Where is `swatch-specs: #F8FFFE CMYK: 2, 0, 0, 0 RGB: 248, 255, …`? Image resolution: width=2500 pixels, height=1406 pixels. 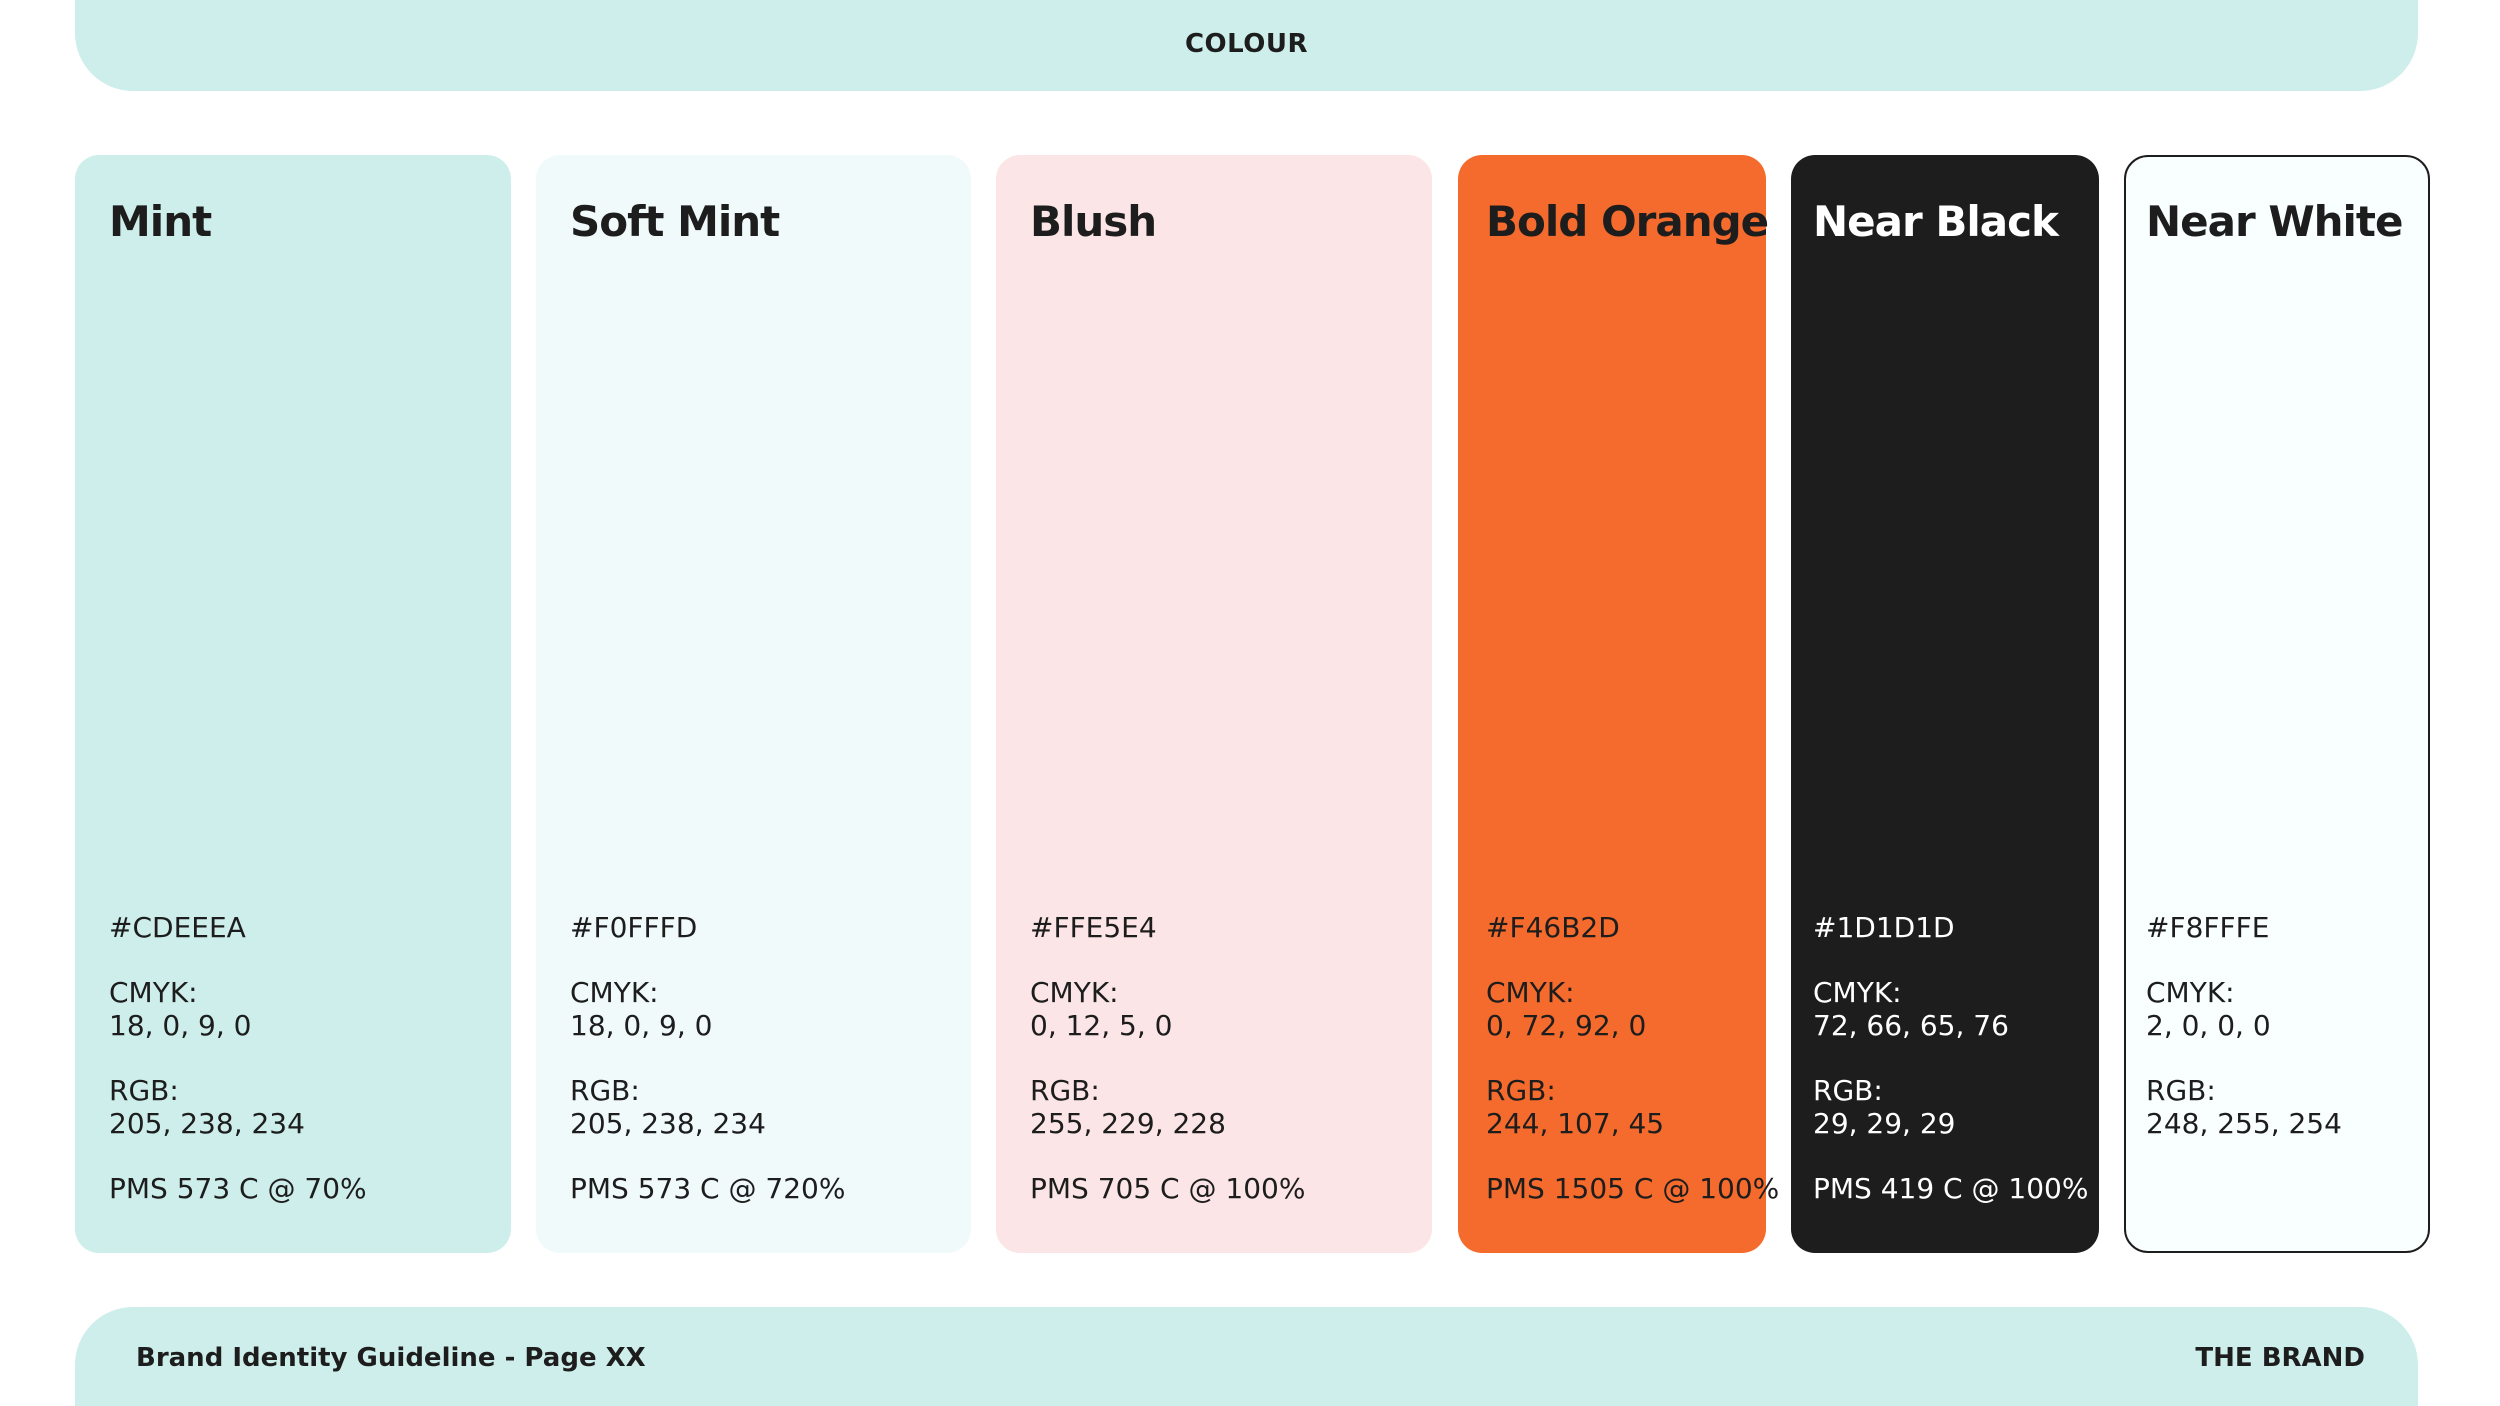 swatch-specs: #F8FFFE CMYK: 2, 0, 0, 0 RGB: 248, 255, … is located at coordinates (2244, 1025).